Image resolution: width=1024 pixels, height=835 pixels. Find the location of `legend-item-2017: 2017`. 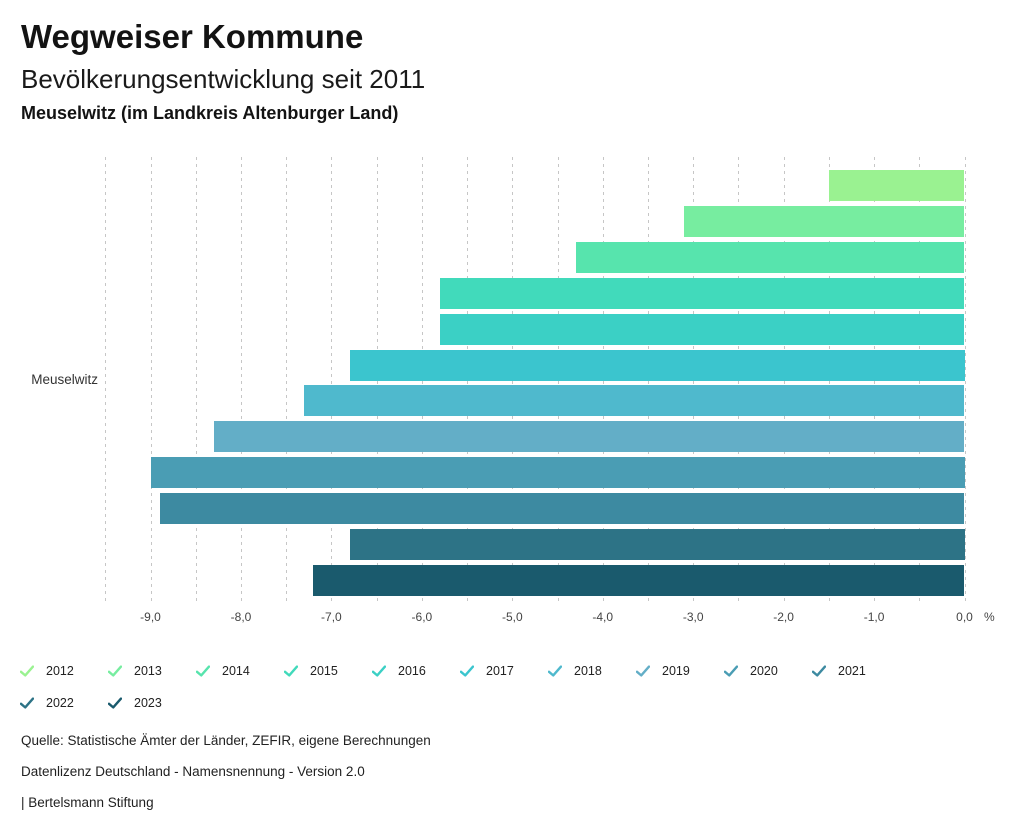

legend-item-2017: 2017 is located at coordinates (504, 671).